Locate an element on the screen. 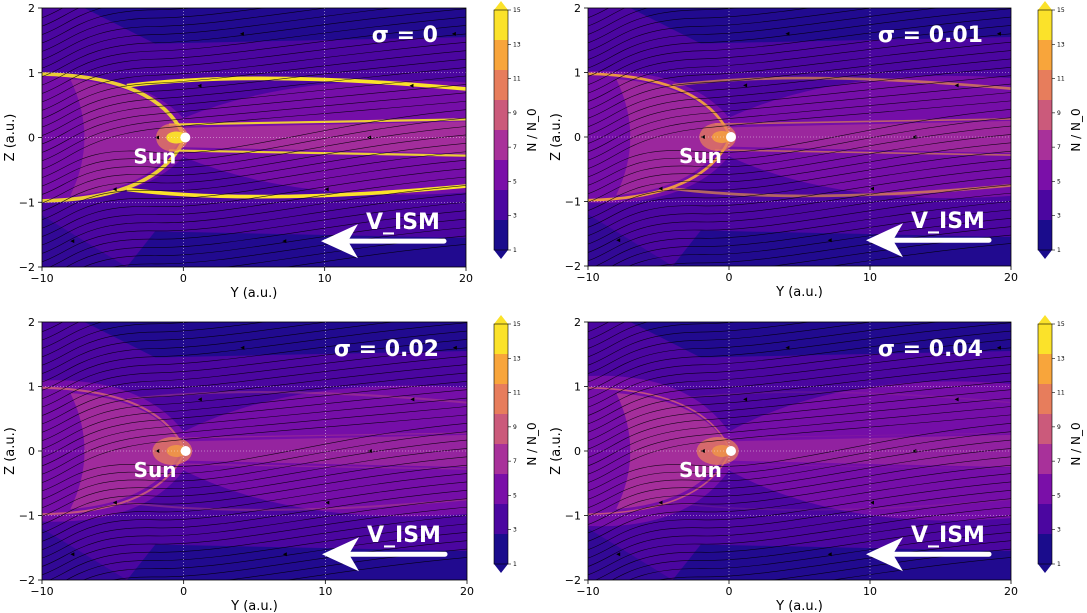 The image size is (1087, 613). panel-title: σ = 0.01 is located at coordinates (930, 35).